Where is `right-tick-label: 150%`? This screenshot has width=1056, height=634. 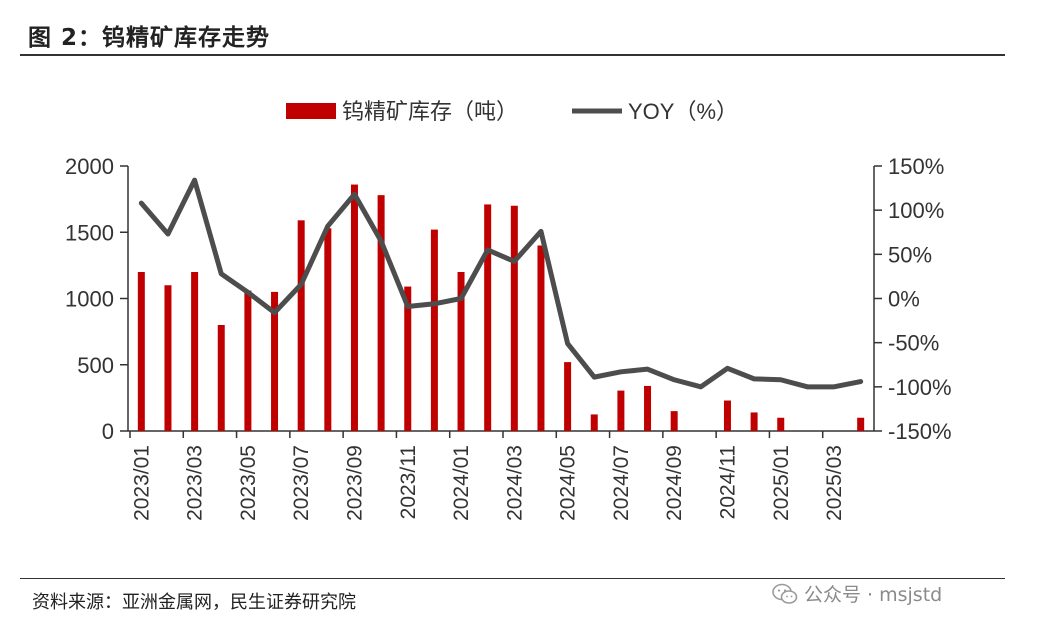
right-tick-label: 150% is located at coordinates (916, 166).